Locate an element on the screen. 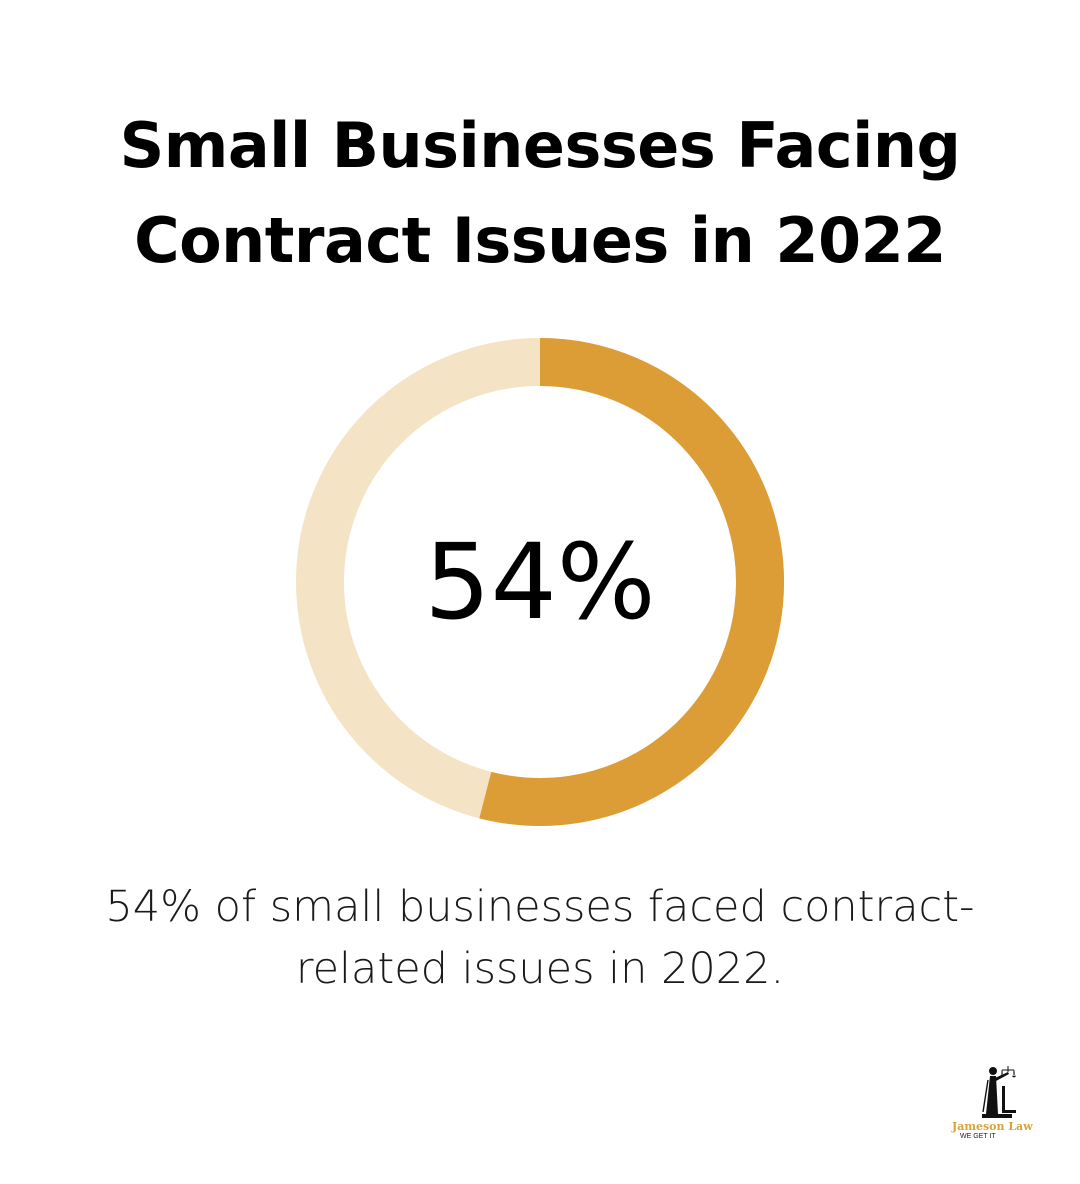  chart-title-line-2: Contract Issues in 2022 is located at coordinates (540, 240).